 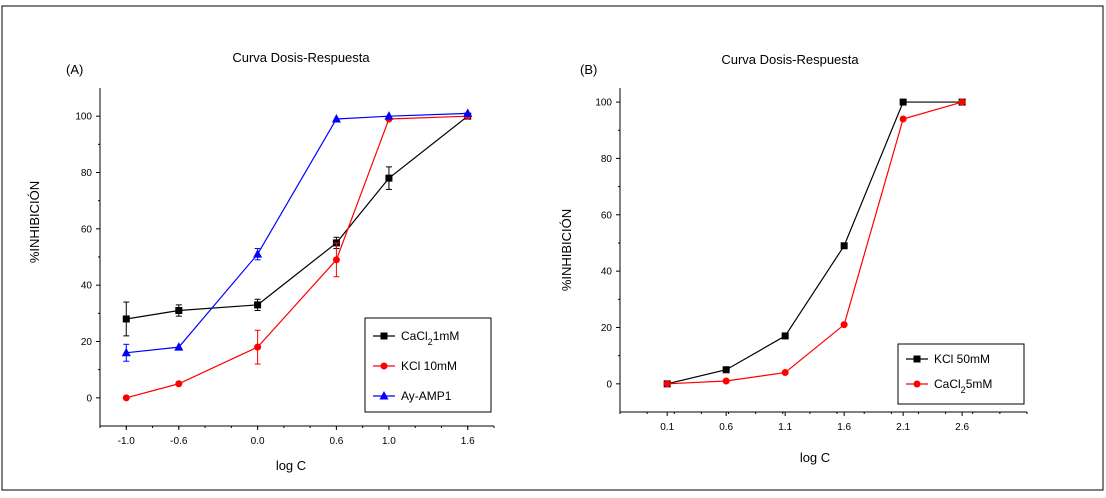 What do you see at coordinates (127, 441) in the screenshot?
I see `x-tick-label-a: -1.0` at bounding box center [127, 441].